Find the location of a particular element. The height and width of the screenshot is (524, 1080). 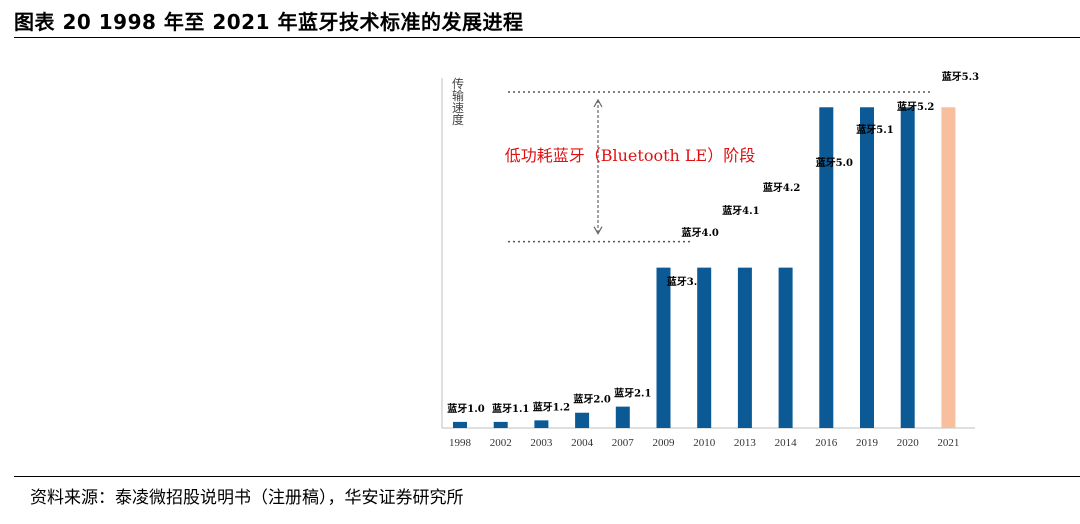

annotation-label: 低功耗蓝牙（Bluetooth LE）阶段 is located at coordinates (630, 155).